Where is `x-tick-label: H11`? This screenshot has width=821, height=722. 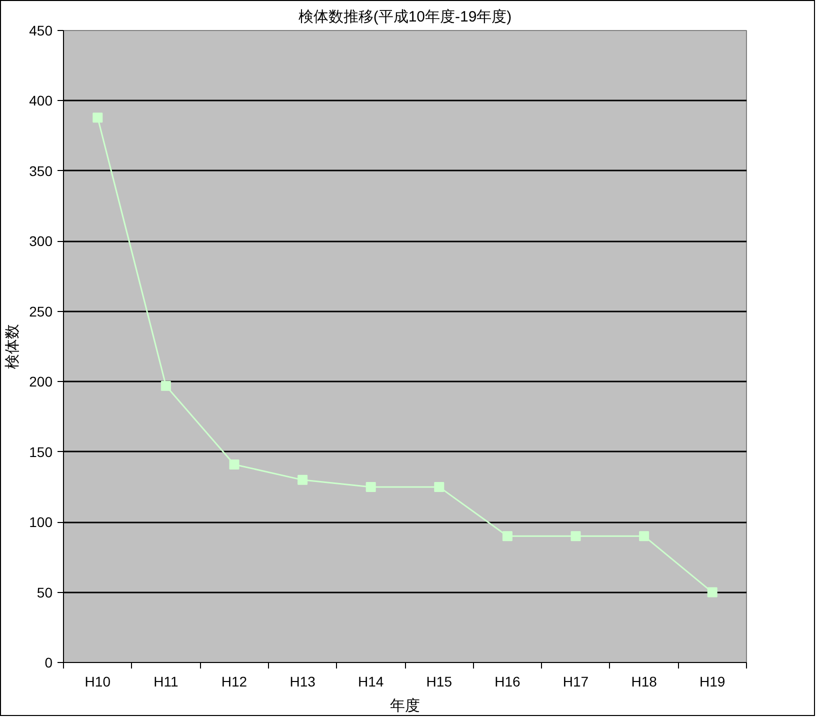 x-tick-label: H11 is located at coordinates (166, 682).